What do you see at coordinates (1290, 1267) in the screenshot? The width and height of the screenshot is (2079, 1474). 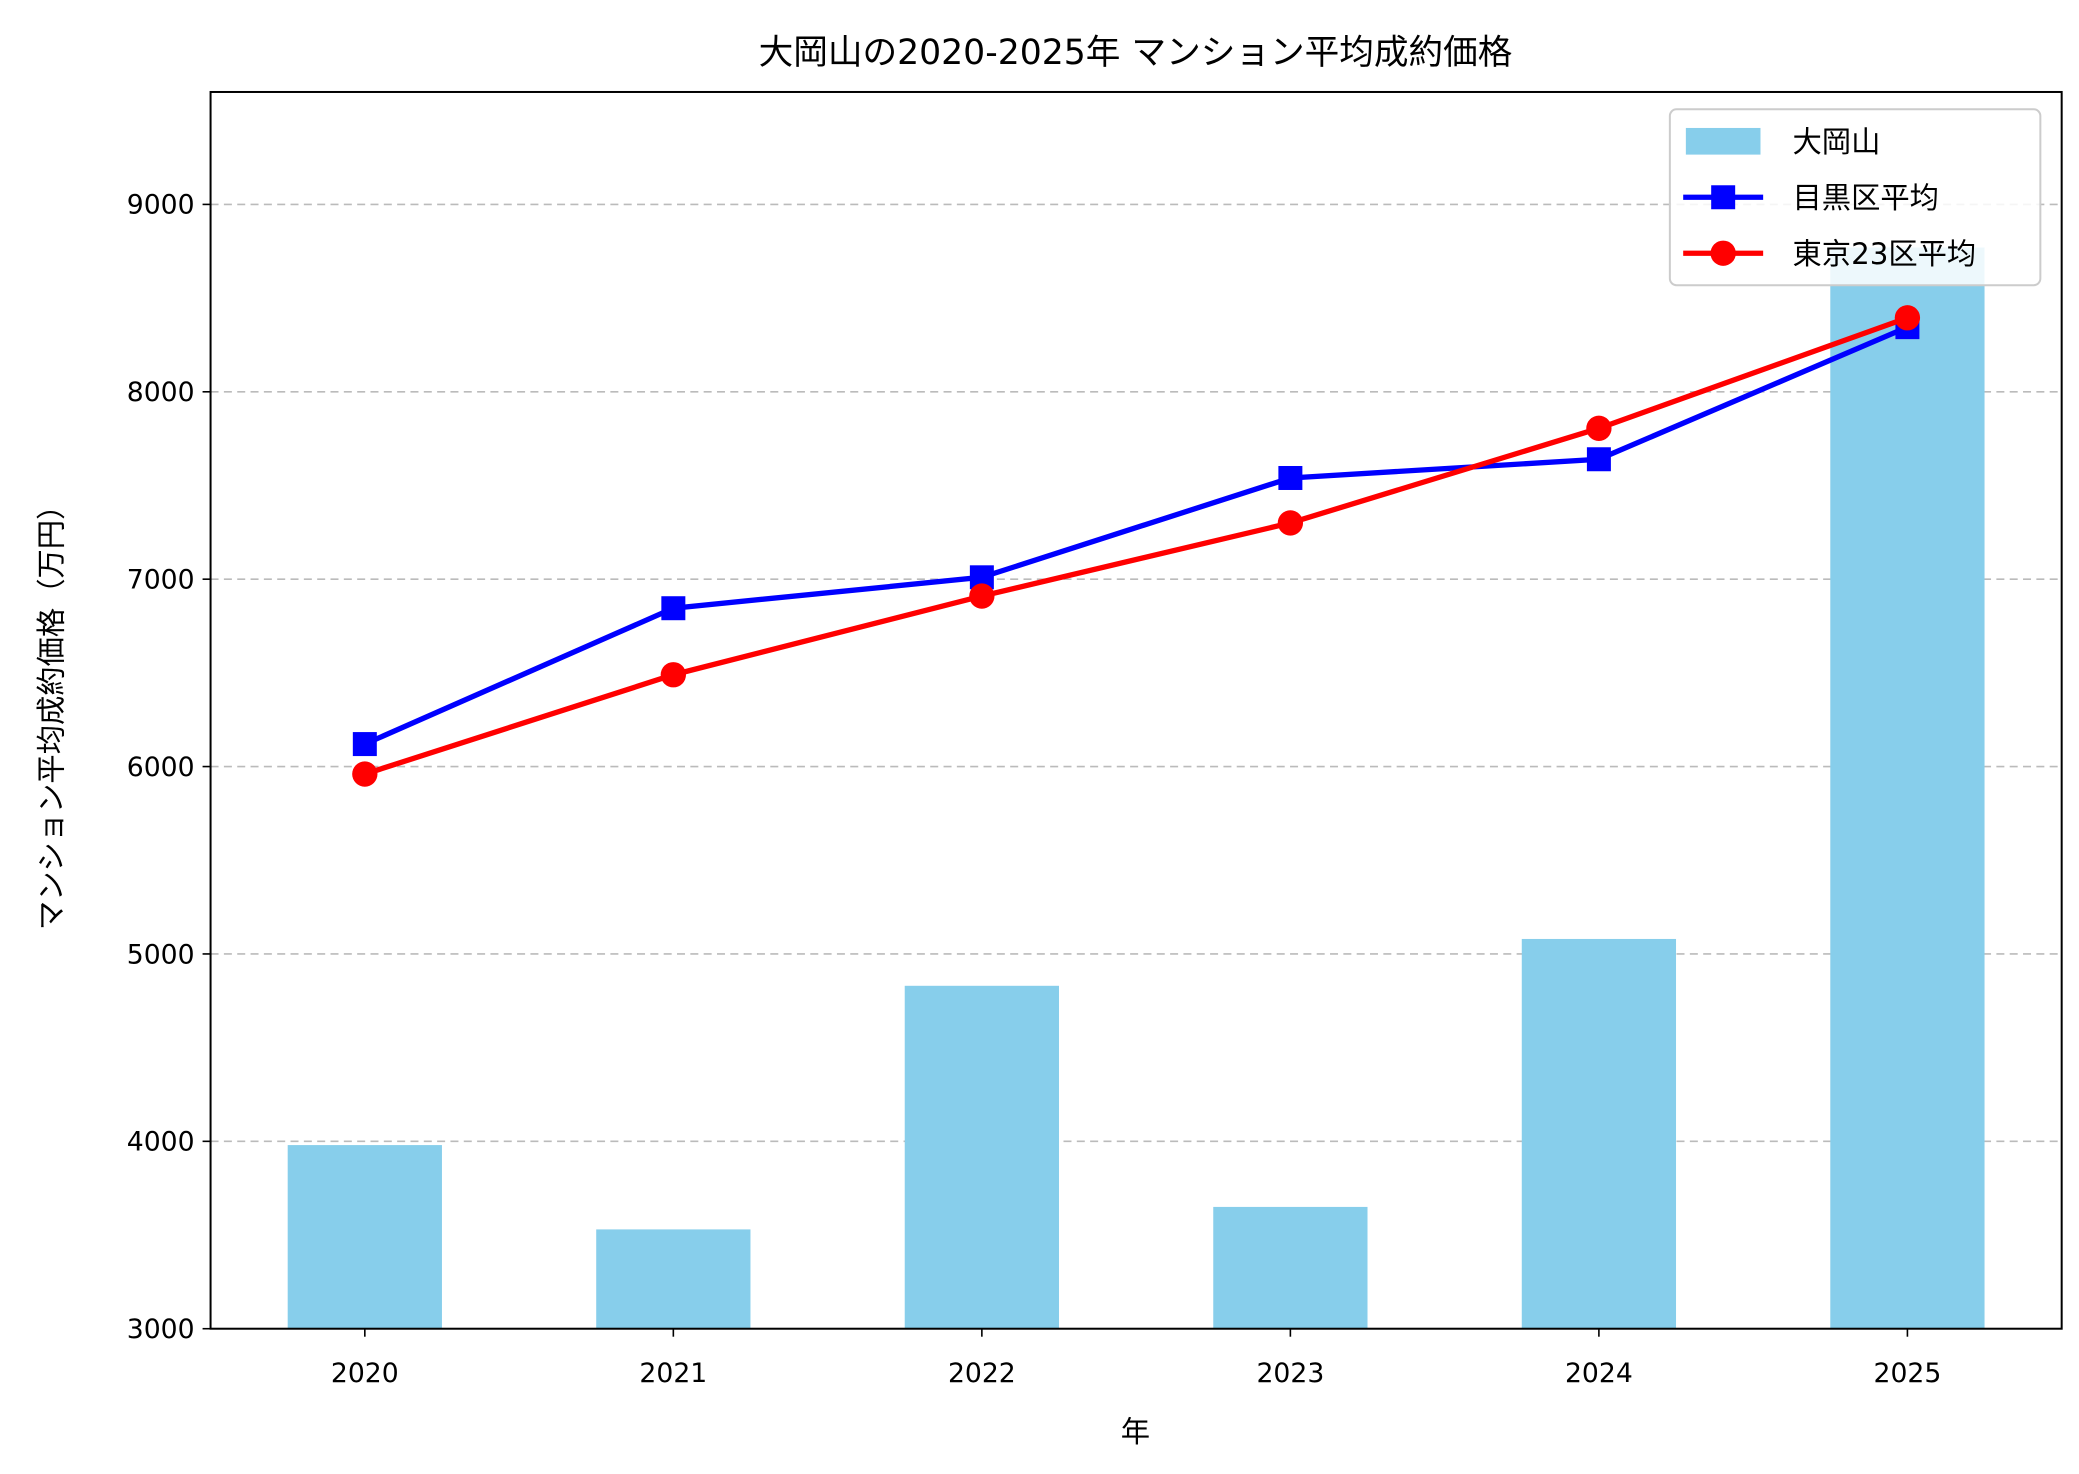 I see `bar-2023` at bounding box center [1290, 1267].